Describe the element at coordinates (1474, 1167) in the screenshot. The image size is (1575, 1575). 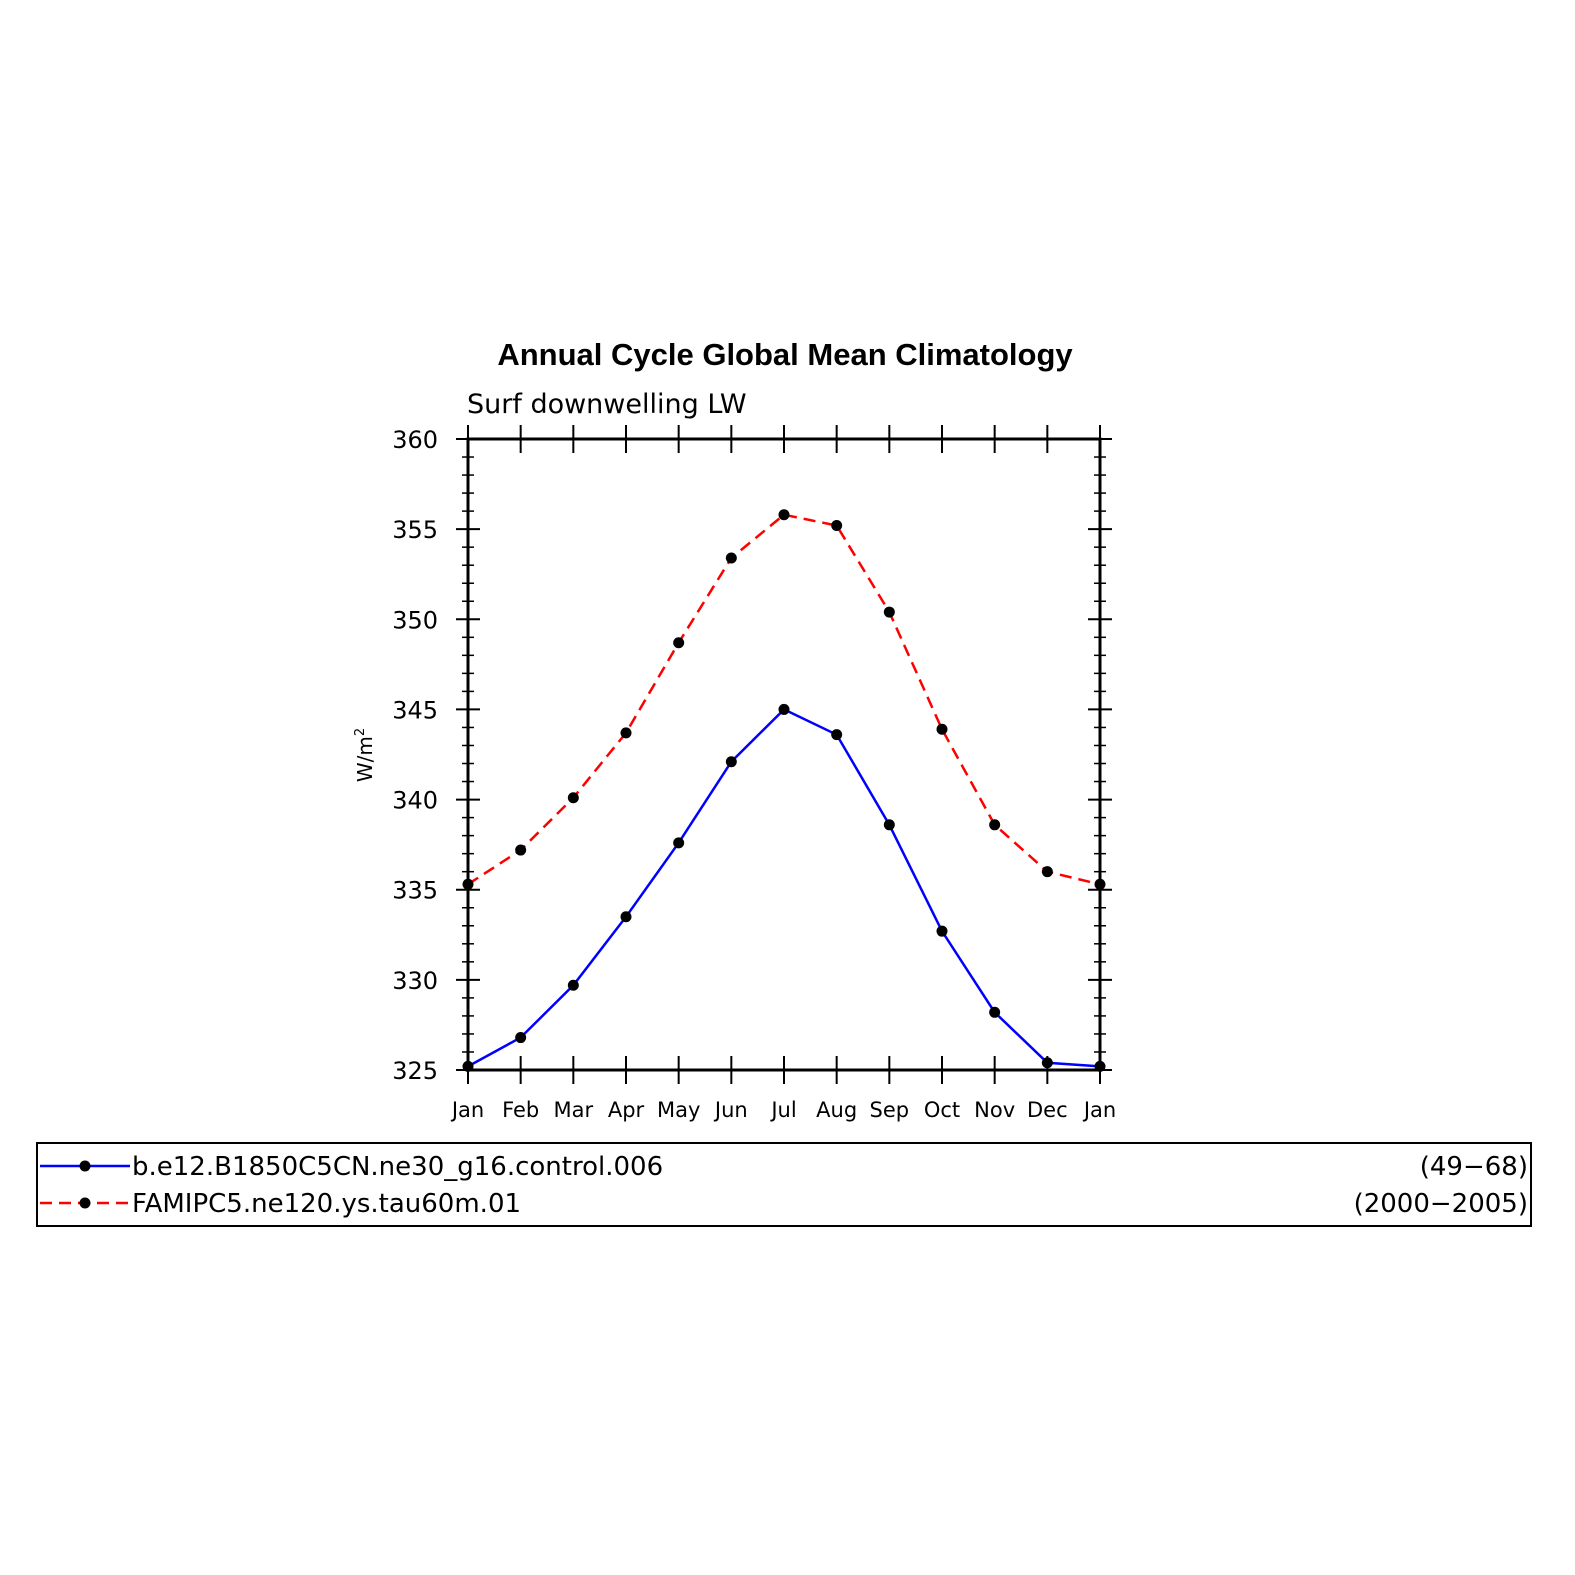
I see `legend-series-years: (49−68)` at that location.